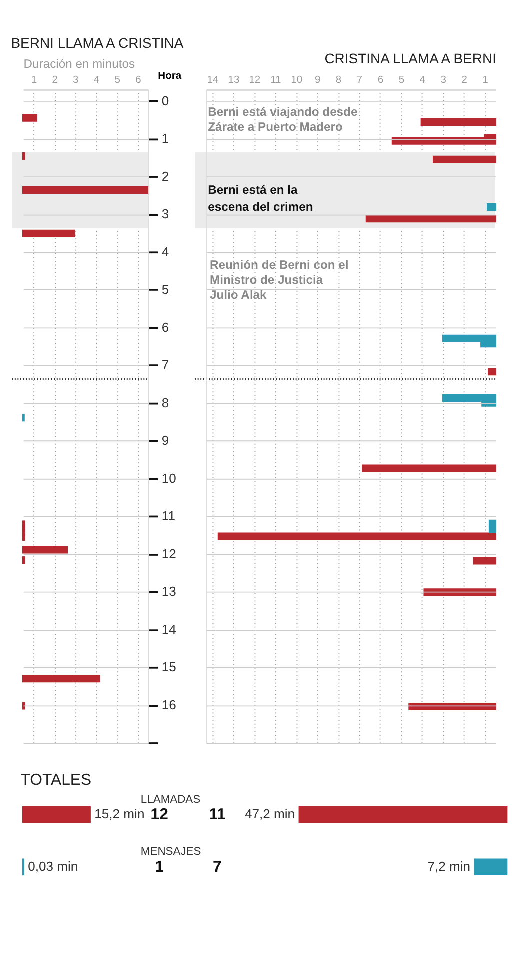 The height and width of the screenshot is (977, 517). I want to click on y-tick-label: 11, so click(169, 516).